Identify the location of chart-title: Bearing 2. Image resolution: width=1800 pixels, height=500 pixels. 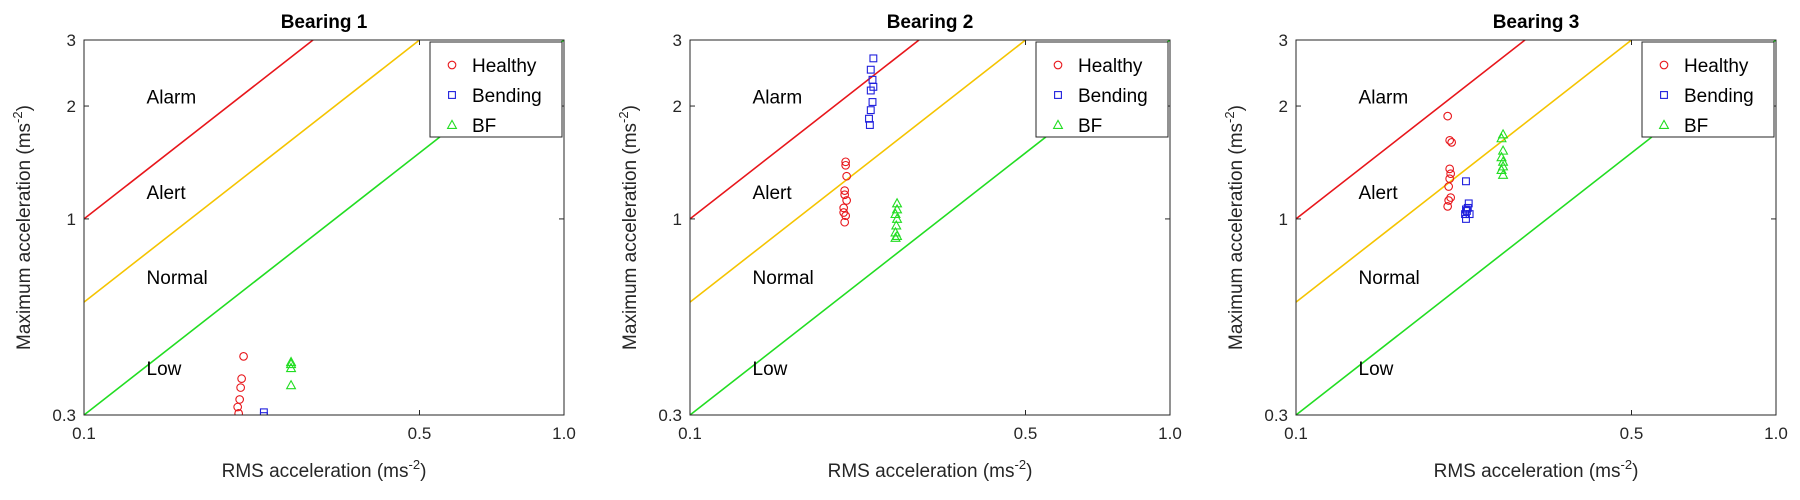
(930, 22).